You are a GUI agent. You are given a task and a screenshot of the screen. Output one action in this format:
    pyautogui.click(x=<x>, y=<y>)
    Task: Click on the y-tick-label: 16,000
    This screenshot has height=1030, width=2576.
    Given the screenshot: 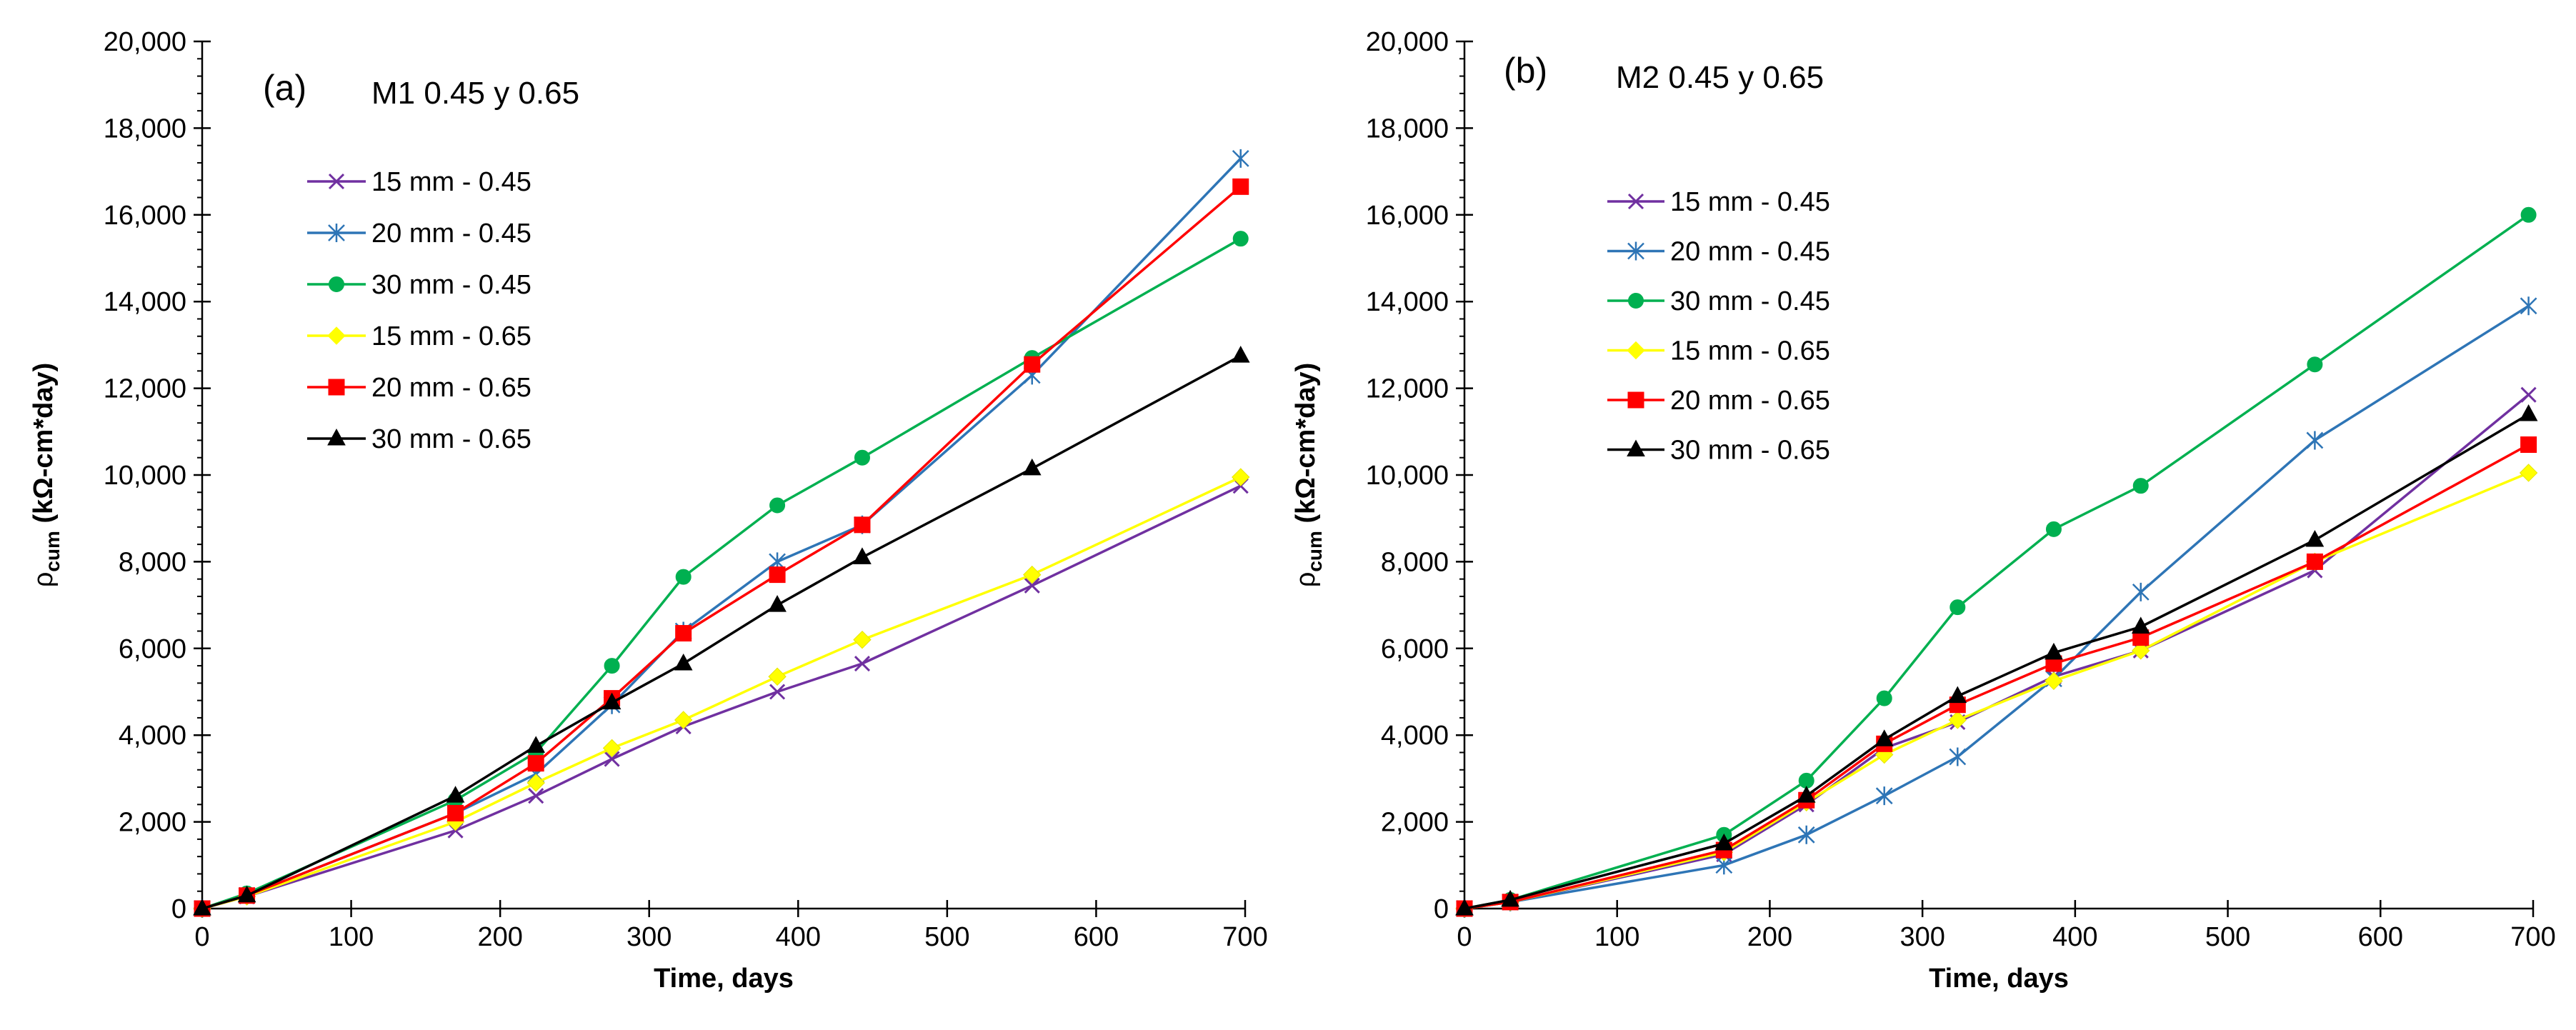 What is the action you would take?
    pyautogui.click(x=145, y=216)
    